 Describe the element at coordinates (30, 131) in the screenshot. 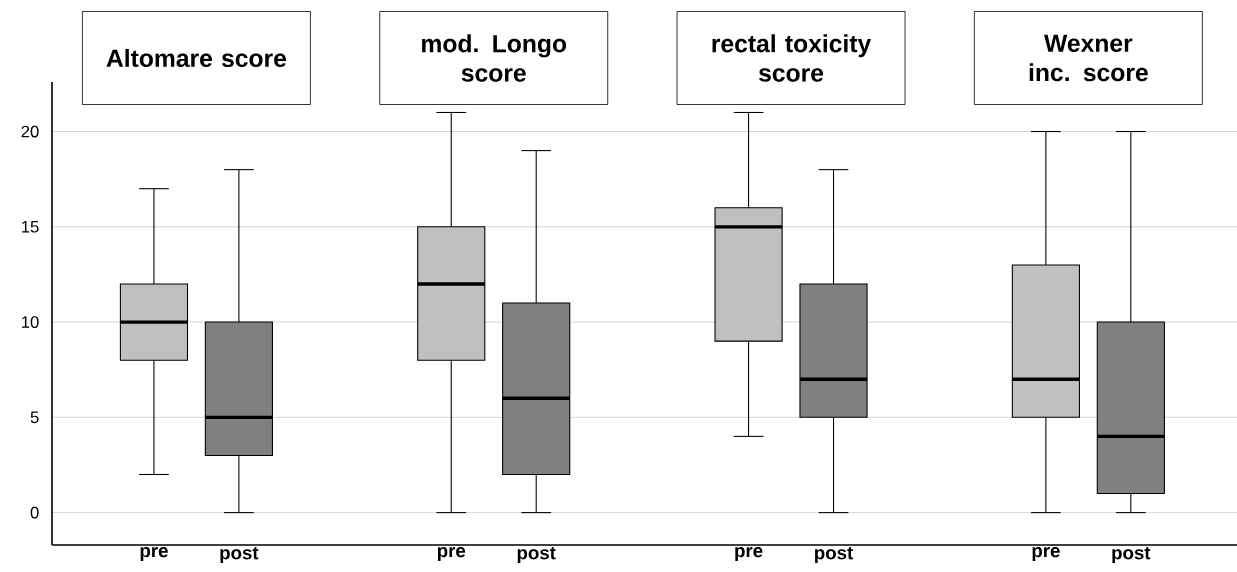

I see `y-tick-label: 20` at that location.